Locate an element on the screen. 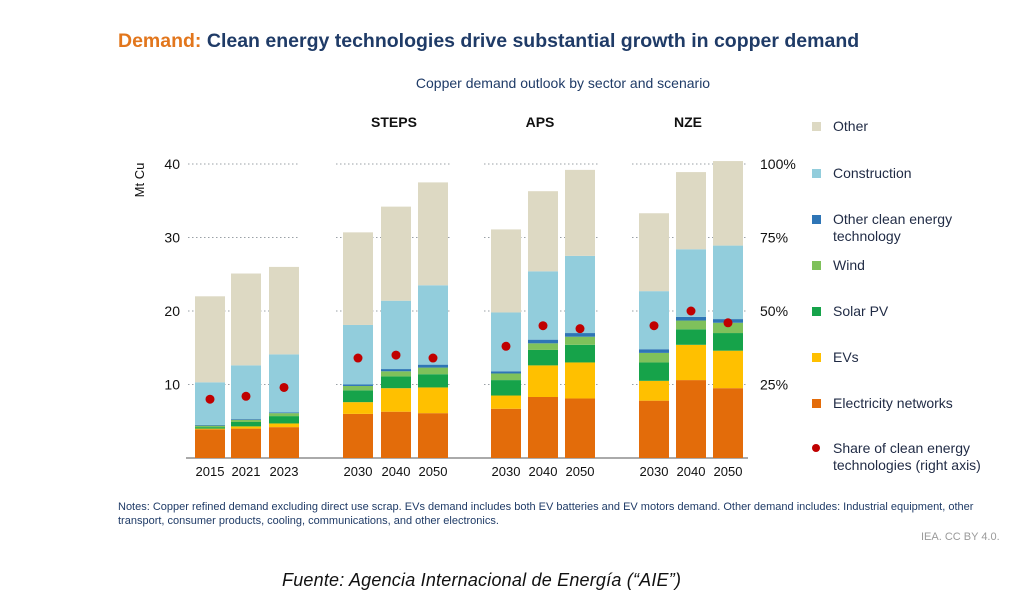 Image resolution: width=1031 pixels, height=609 pixels. legend-item-evs: EVs is located at coordinates (835, 357).